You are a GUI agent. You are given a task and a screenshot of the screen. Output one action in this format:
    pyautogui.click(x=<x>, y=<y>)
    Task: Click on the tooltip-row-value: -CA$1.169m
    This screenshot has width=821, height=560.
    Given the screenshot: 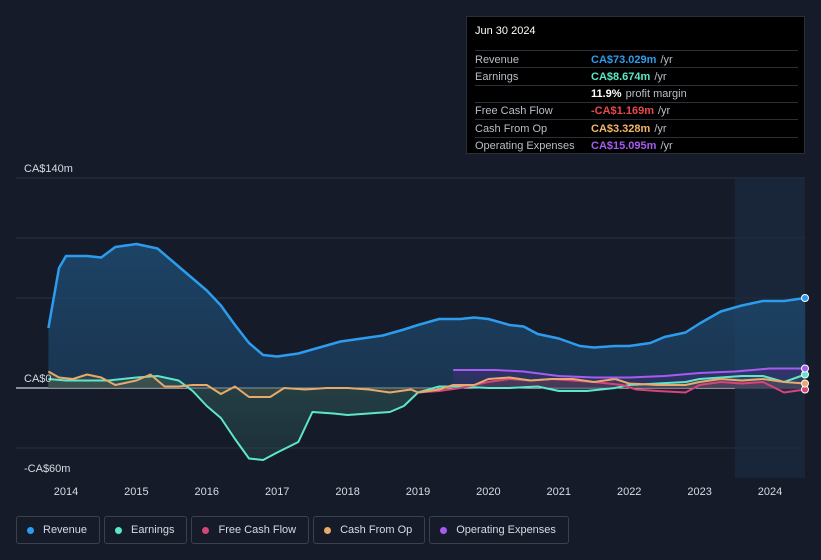 What is the action you would take?
    pyautogui.click(x=622, y=111)
    